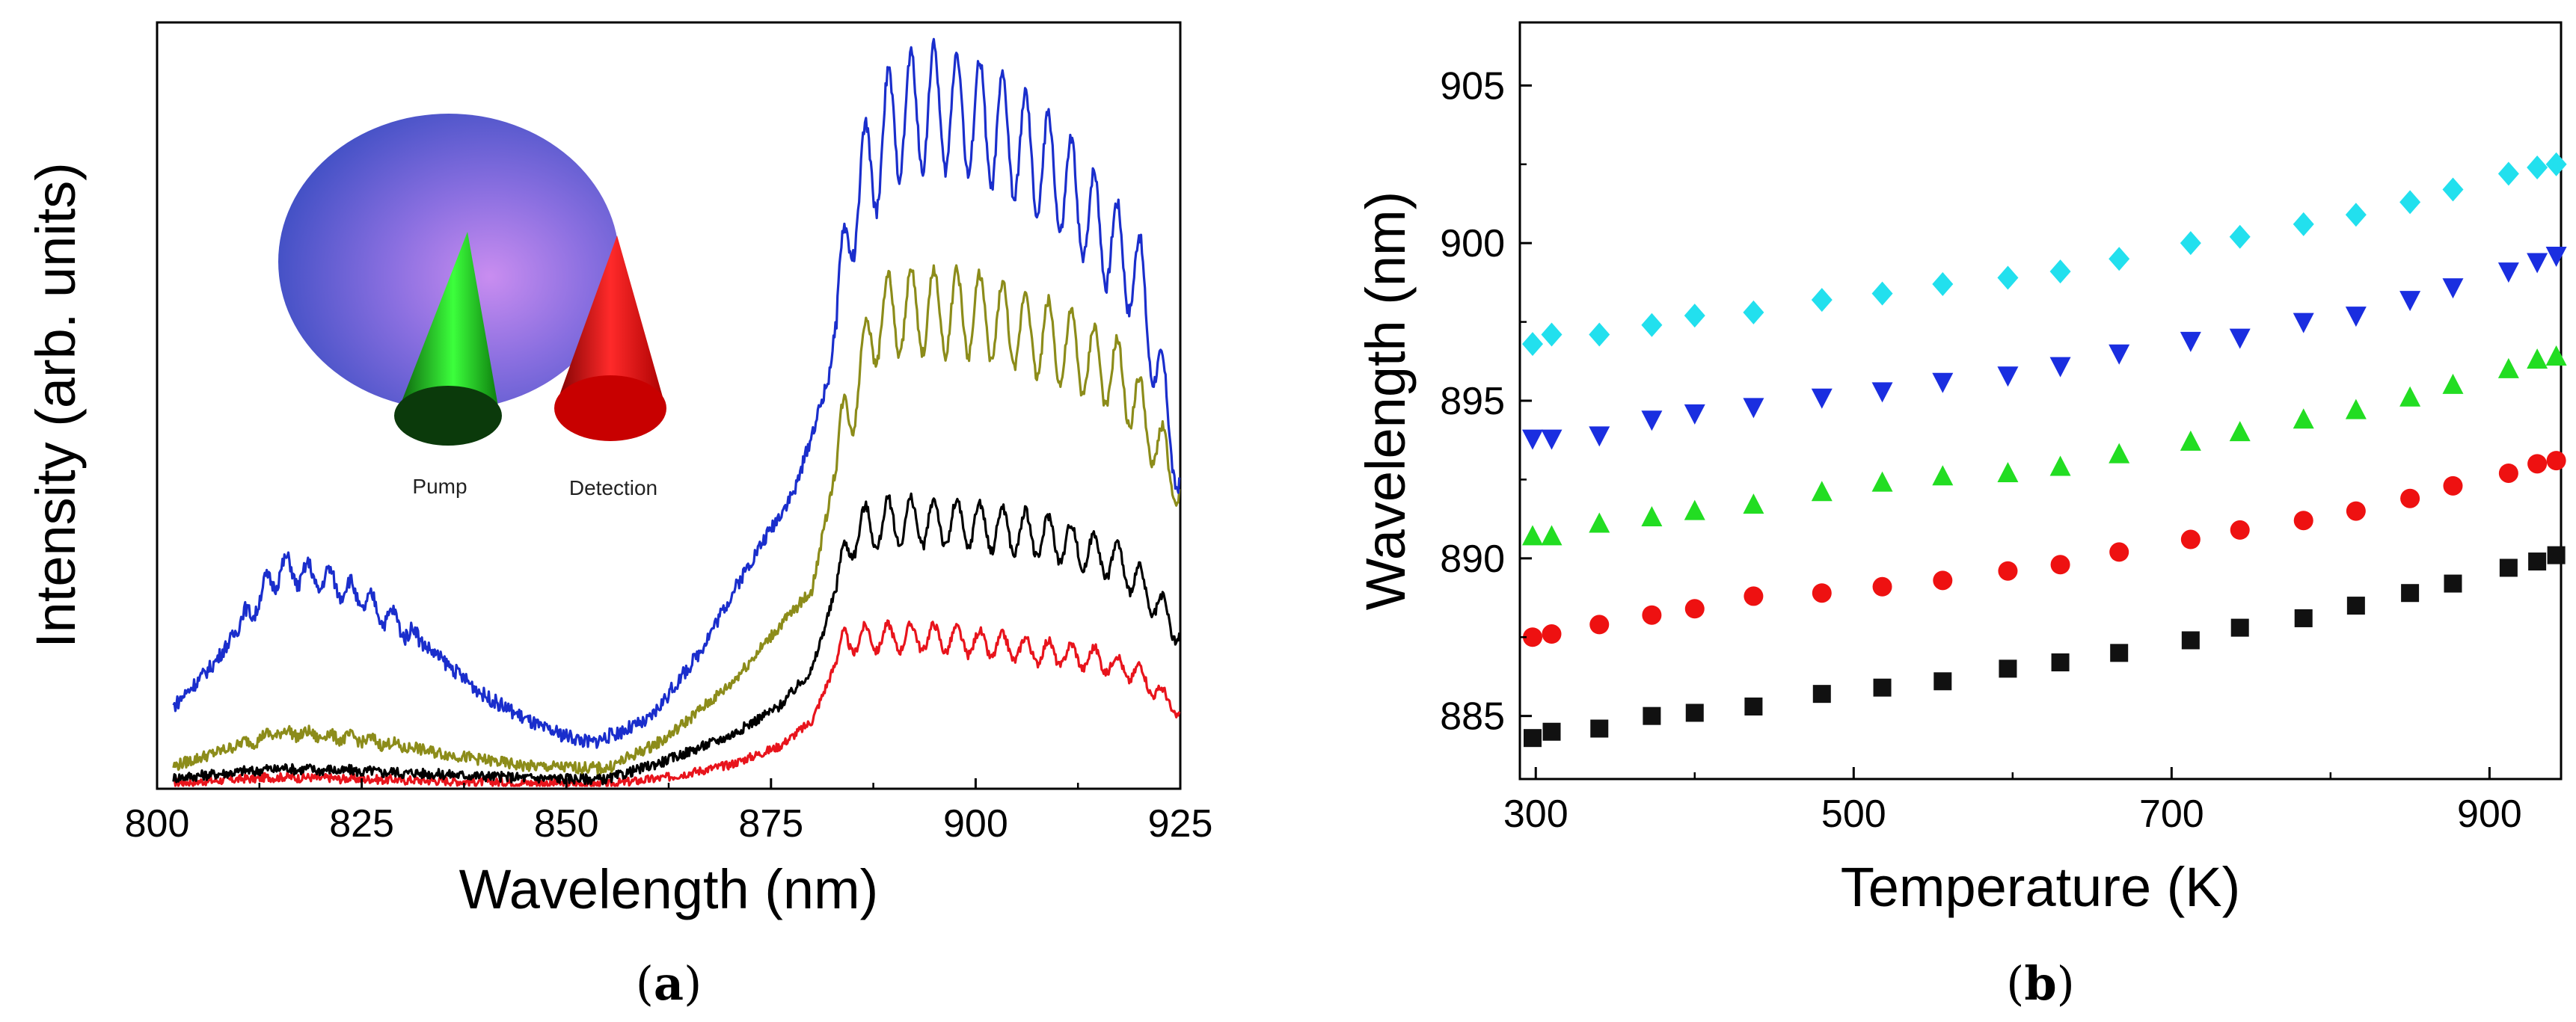 The image size is (2576, 1022). Describe the element at coordinates (669, 812) in the screenshot. I see `panel-a-x-ticks: 800 825 850 875 900 925` at that location.